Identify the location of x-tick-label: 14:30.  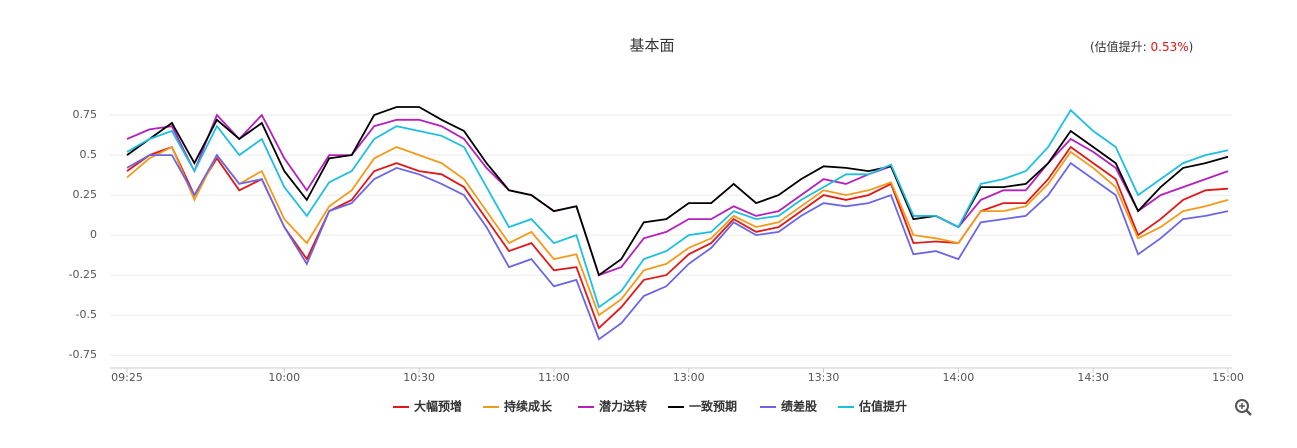
(1093, 377).